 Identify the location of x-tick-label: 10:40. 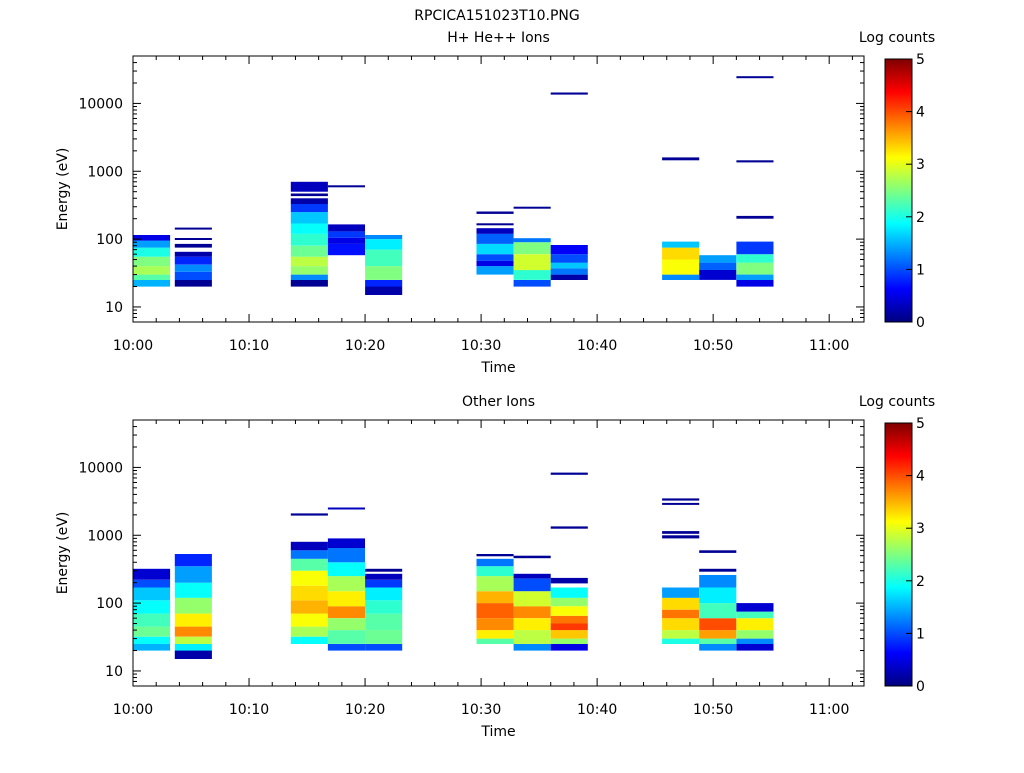
(597, 710).